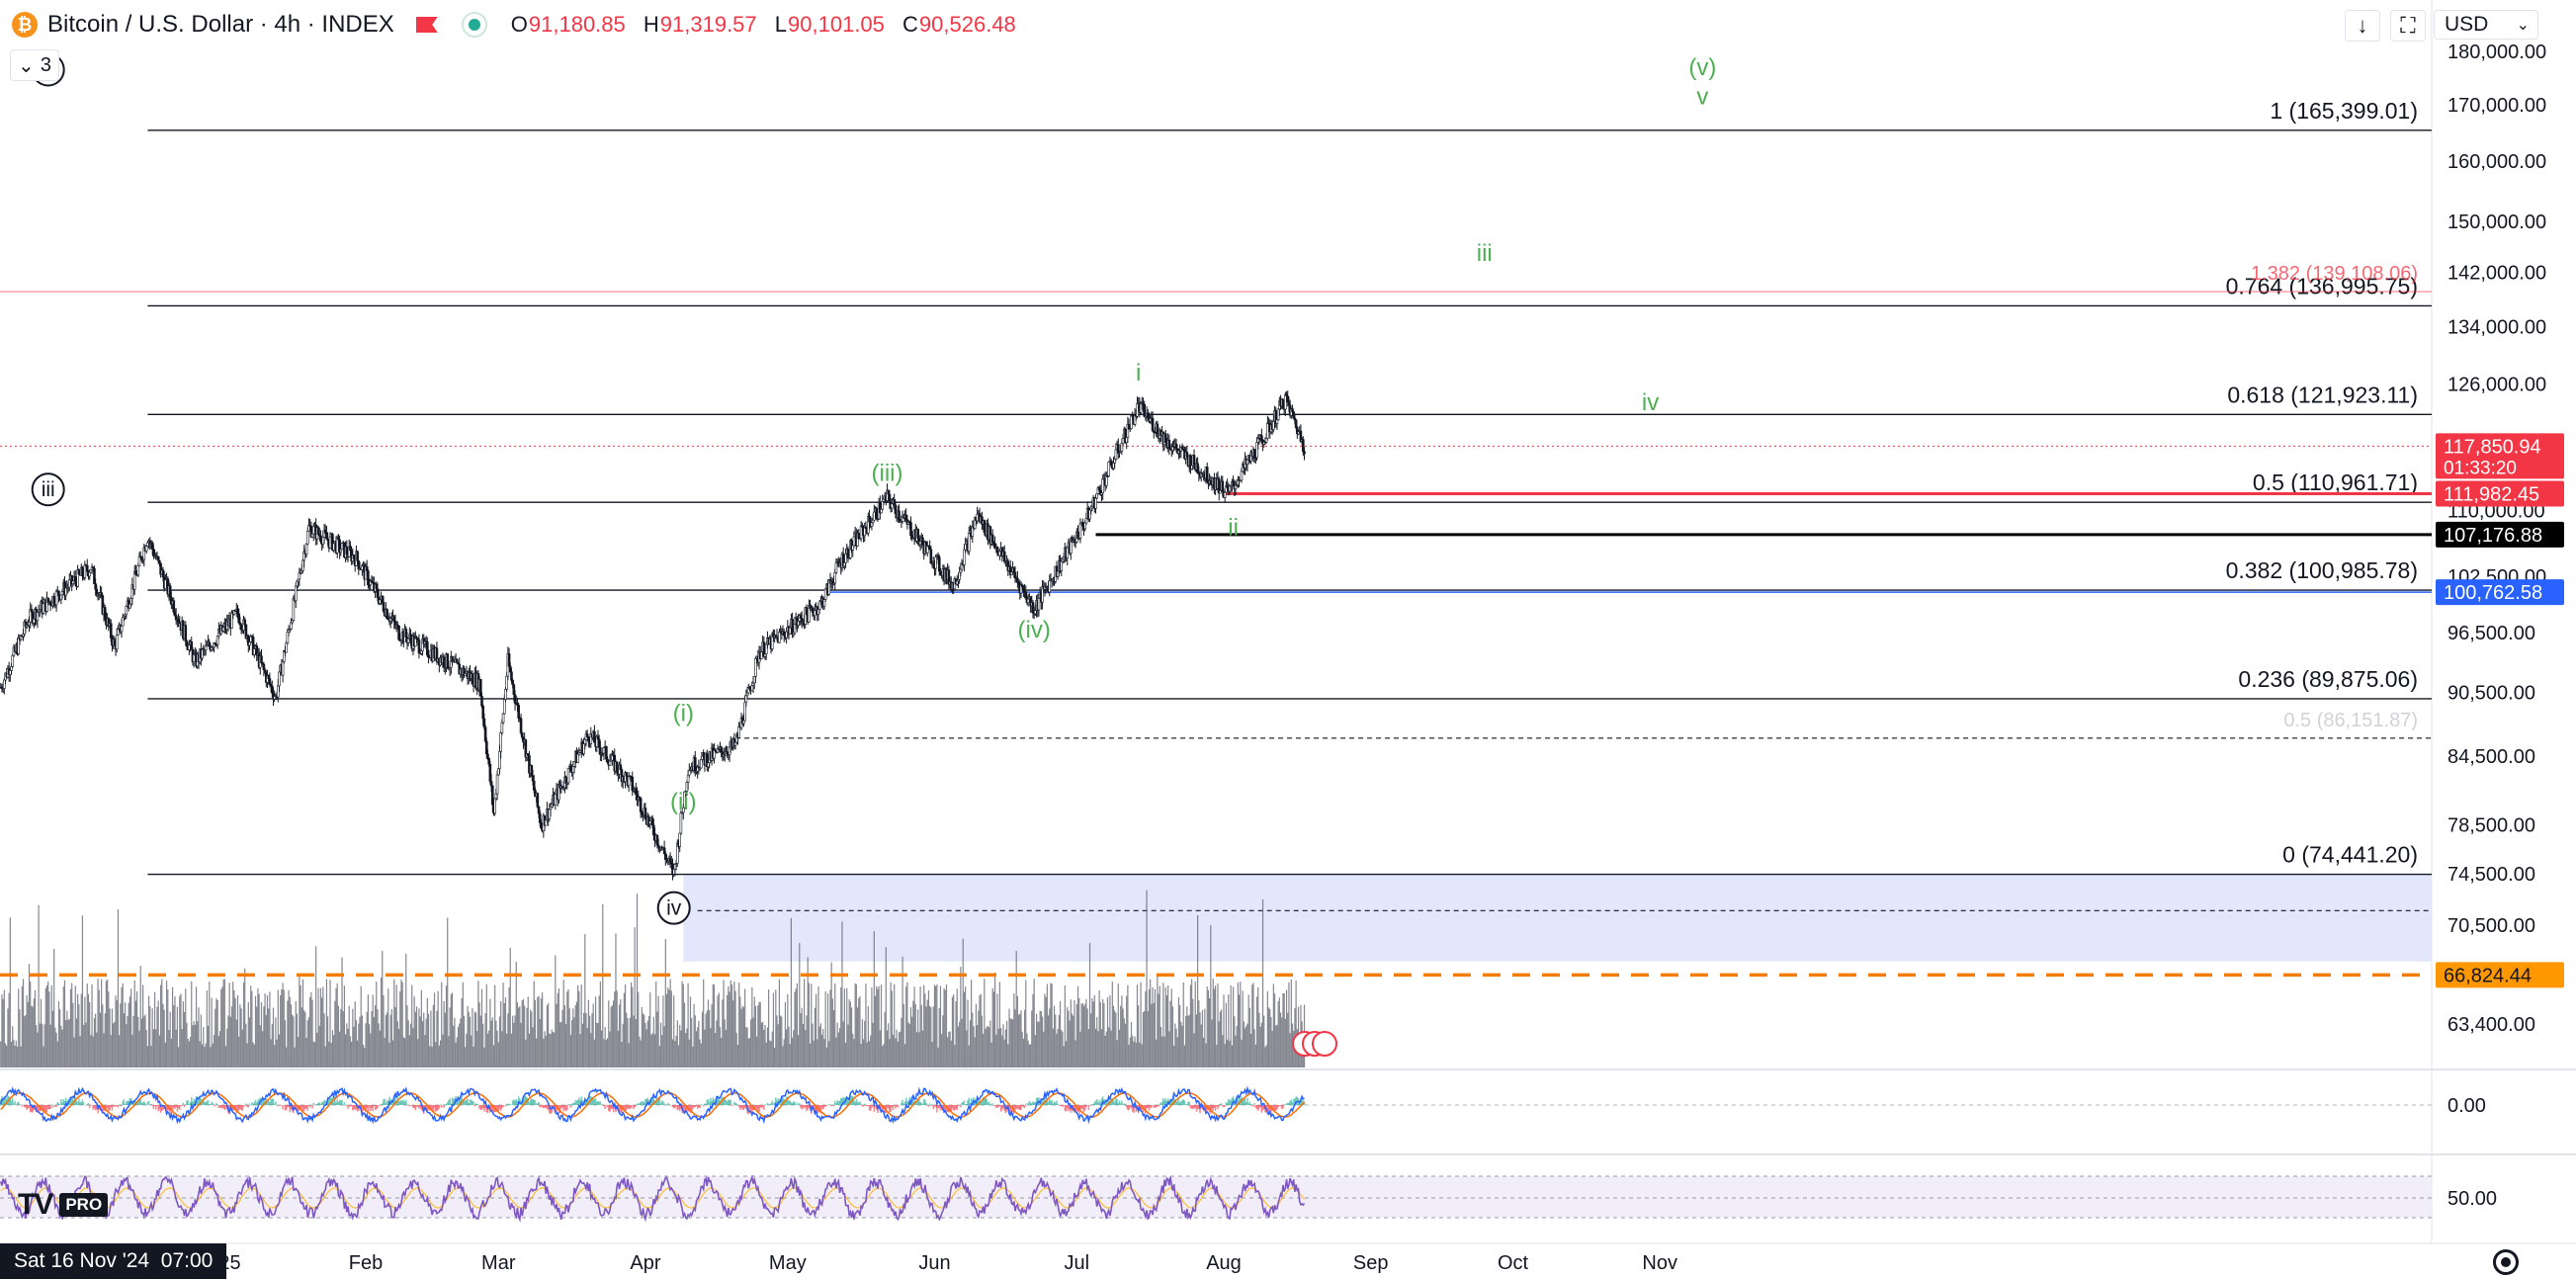 The image size is (2576, 1279). Describe the element at coordinates (2350, 855) in the screenshot. I see `fib-label: 0 (74,441.20)` at that location.